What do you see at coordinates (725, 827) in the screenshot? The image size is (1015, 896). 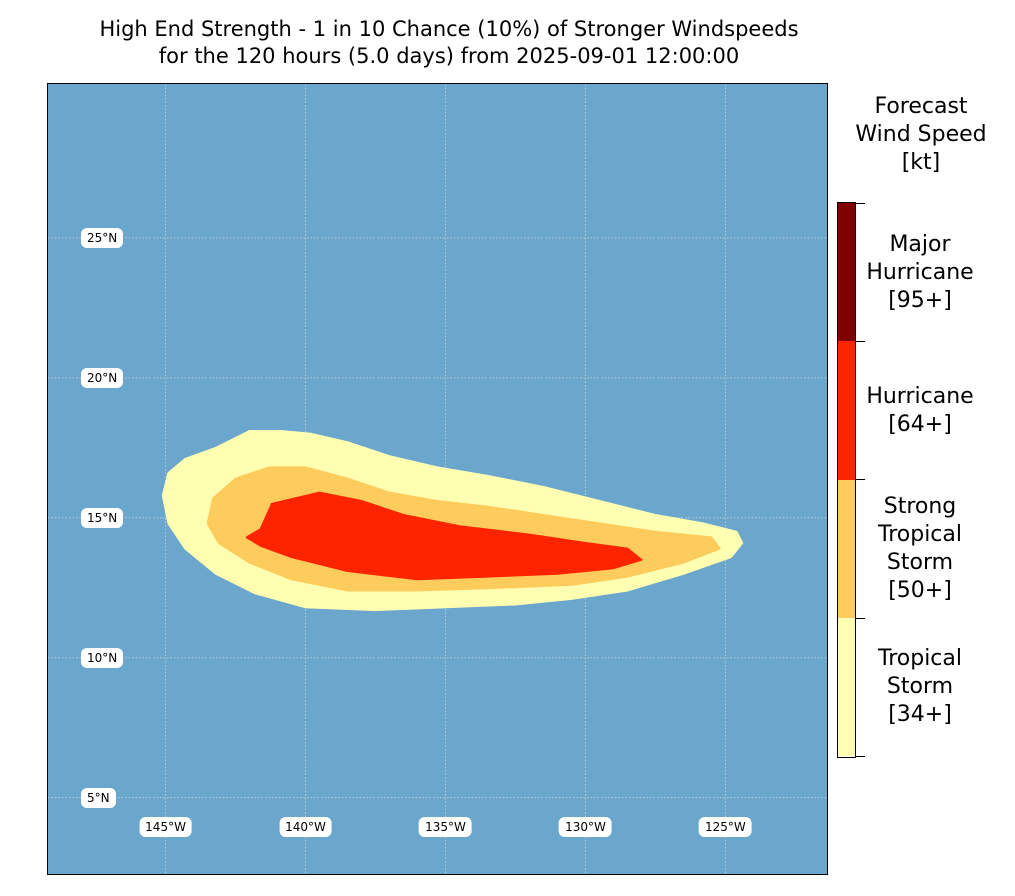 I see `longitude-label: 125°W` at bounding box center [725, 827].